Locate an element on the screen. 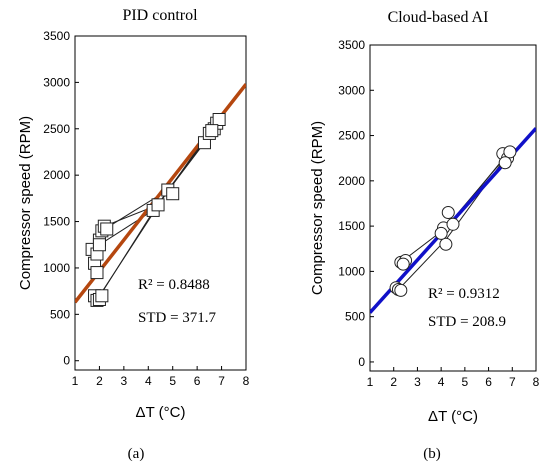 Image resolution: width=550 pixels, height=468 pixels. panel-caption: (a) is located at coordinates (136, 454).